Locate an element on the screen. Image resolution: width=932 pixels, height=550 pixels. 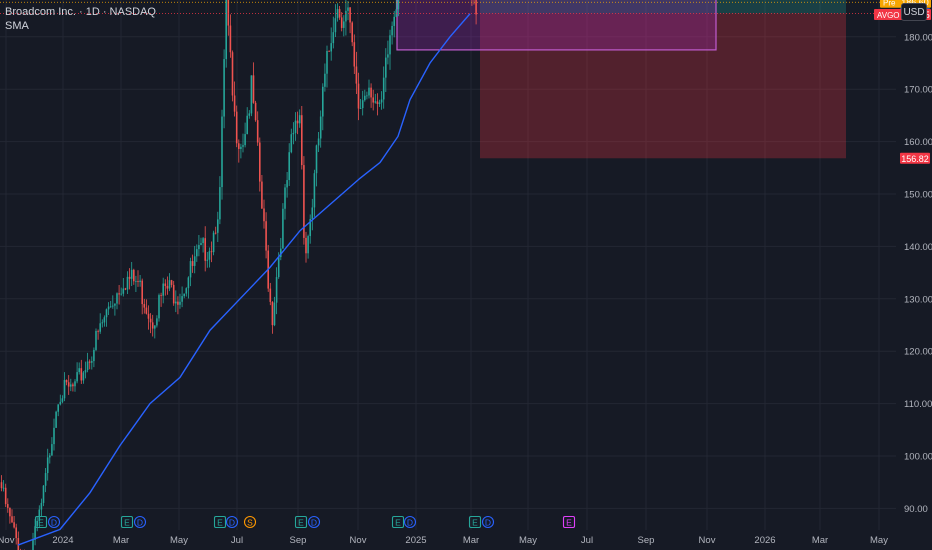
event-split-icon is located at coordinates (250, 522).